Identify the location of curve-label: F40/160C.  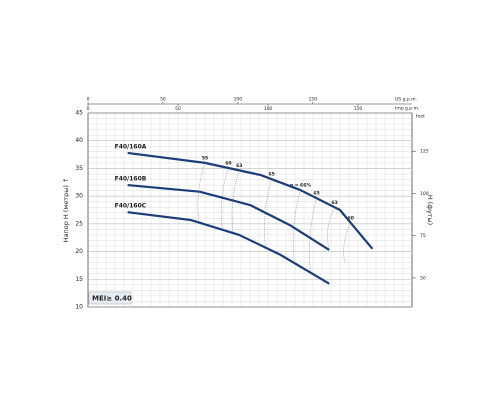
(131, 206).